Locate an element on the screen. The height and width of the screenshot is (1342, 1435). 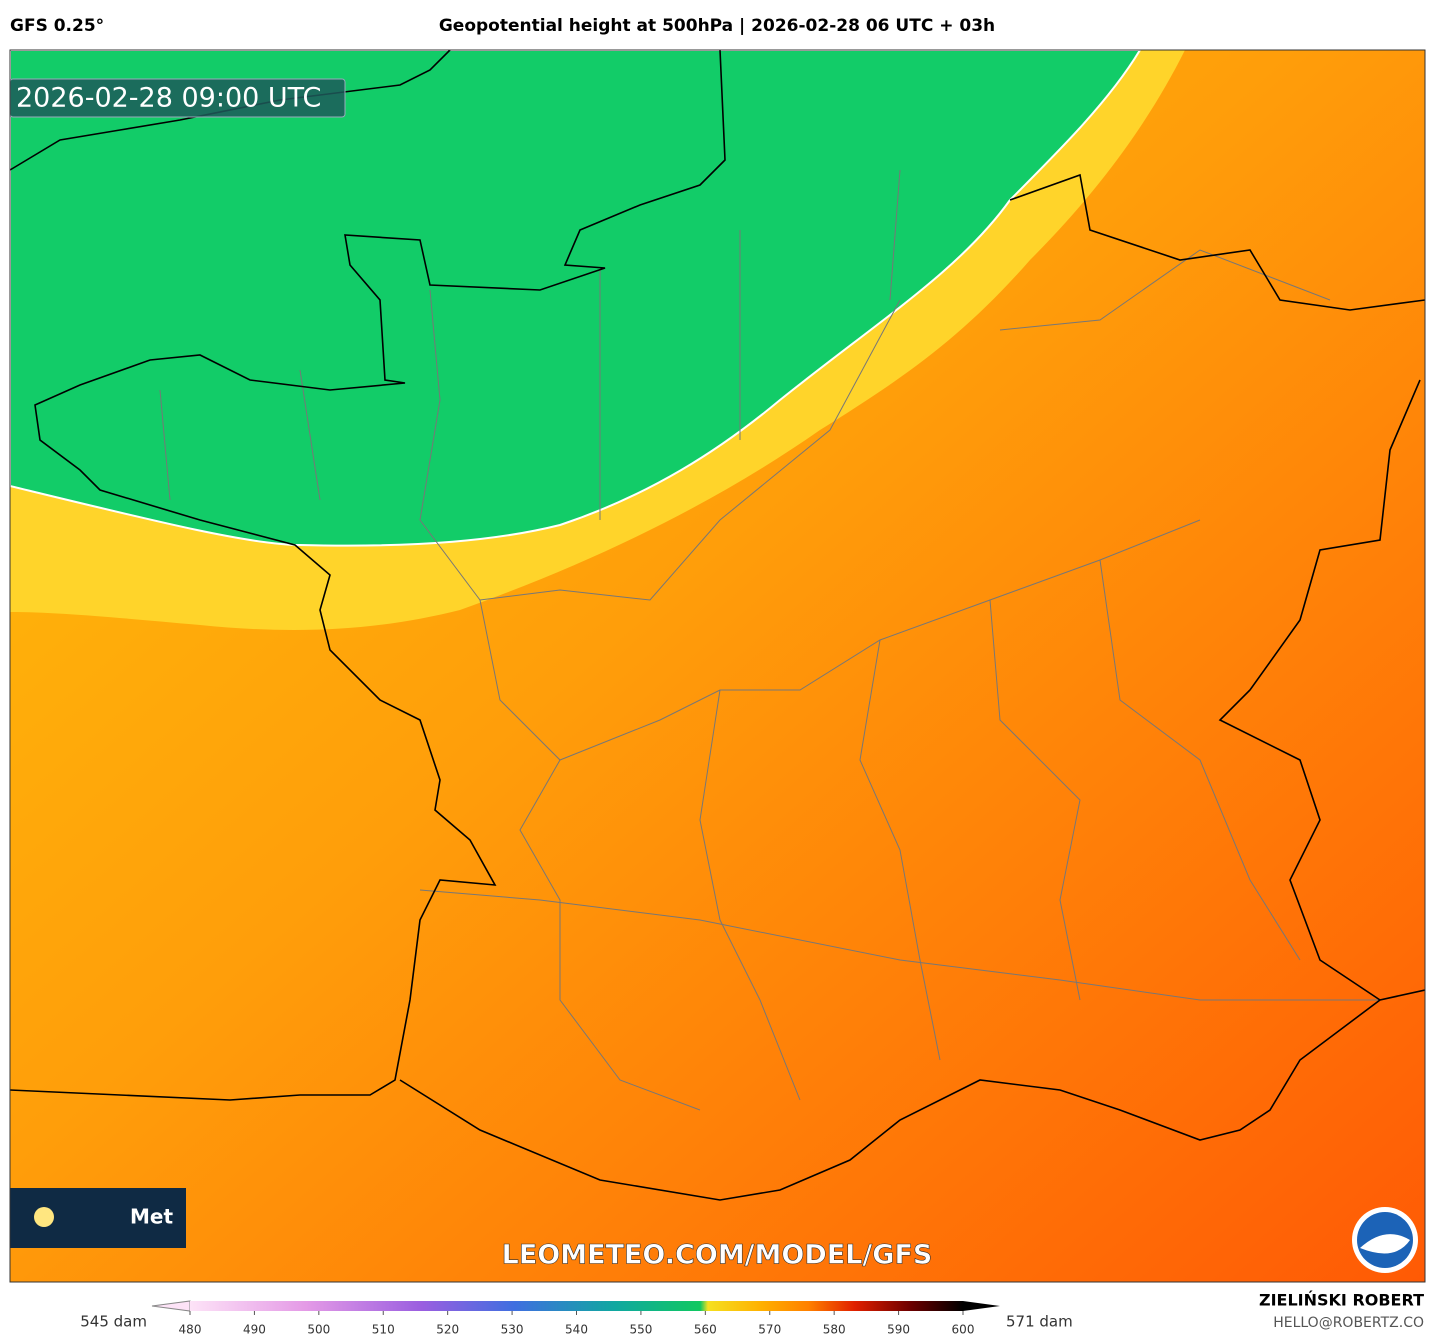
colorbar-ticks: 480 490 500 510 520 530 540 550 560 570 580 590 600 is located at coordinates (577, 1324).